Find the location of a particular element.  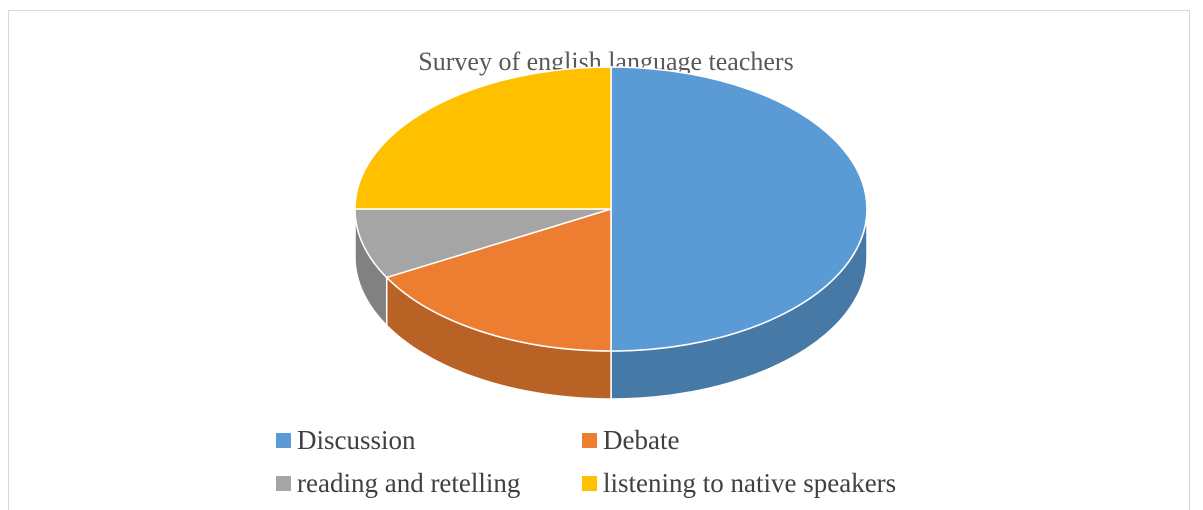

legend-item-debate: Debate is located at coordinates (630, 440).